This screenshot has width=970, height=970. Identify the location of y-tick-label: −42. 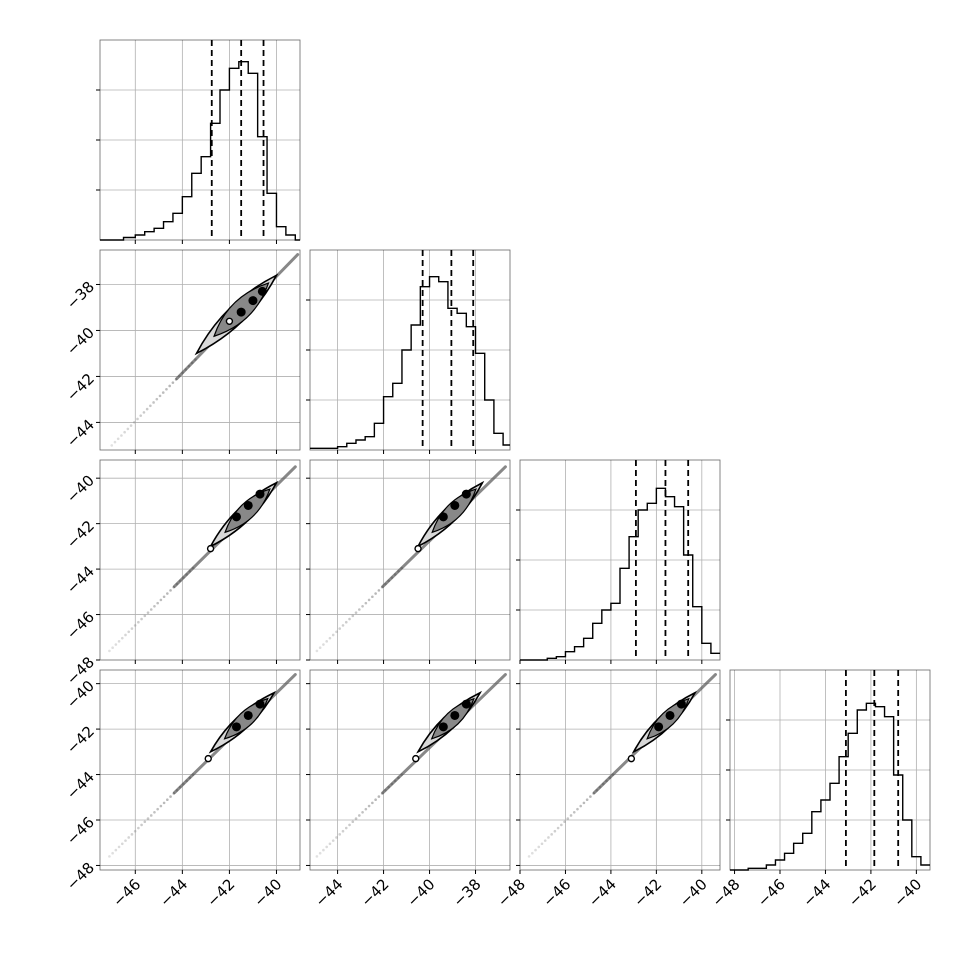
(80, 534).